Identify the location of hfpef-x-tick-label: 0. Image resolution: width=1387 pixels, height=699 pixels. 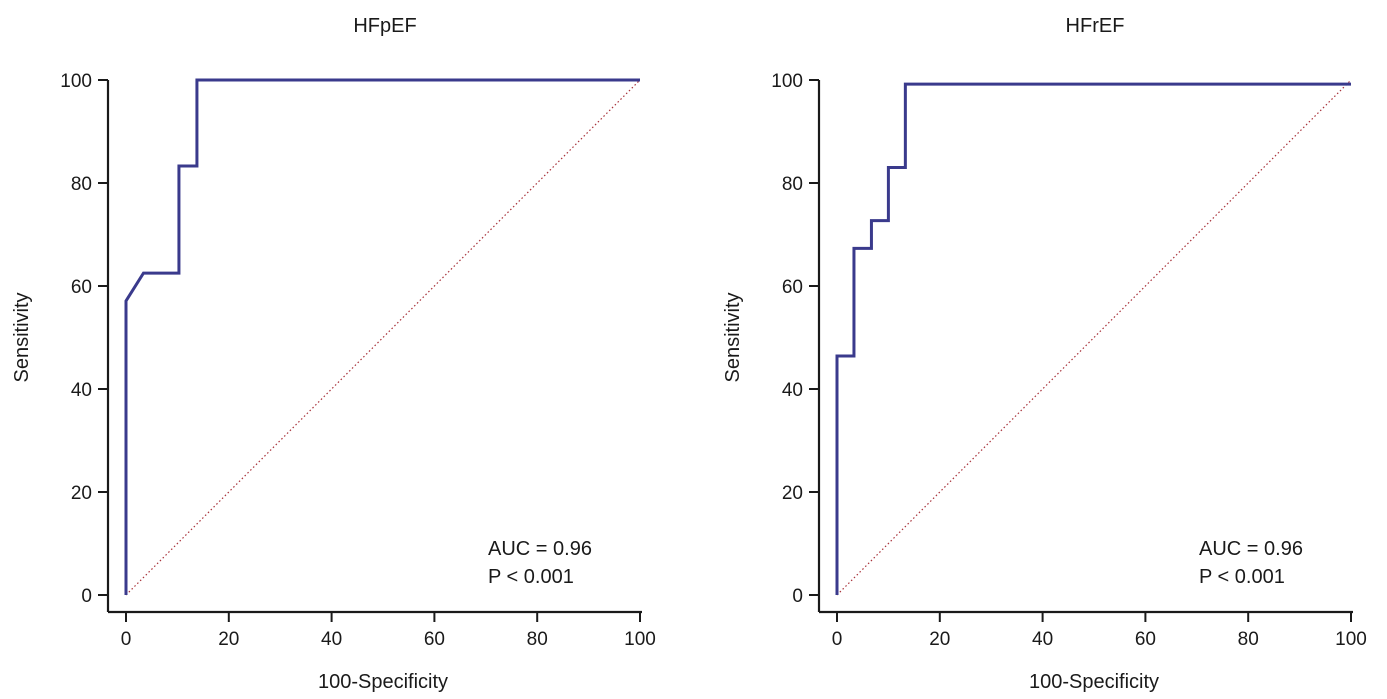
(126, 639).